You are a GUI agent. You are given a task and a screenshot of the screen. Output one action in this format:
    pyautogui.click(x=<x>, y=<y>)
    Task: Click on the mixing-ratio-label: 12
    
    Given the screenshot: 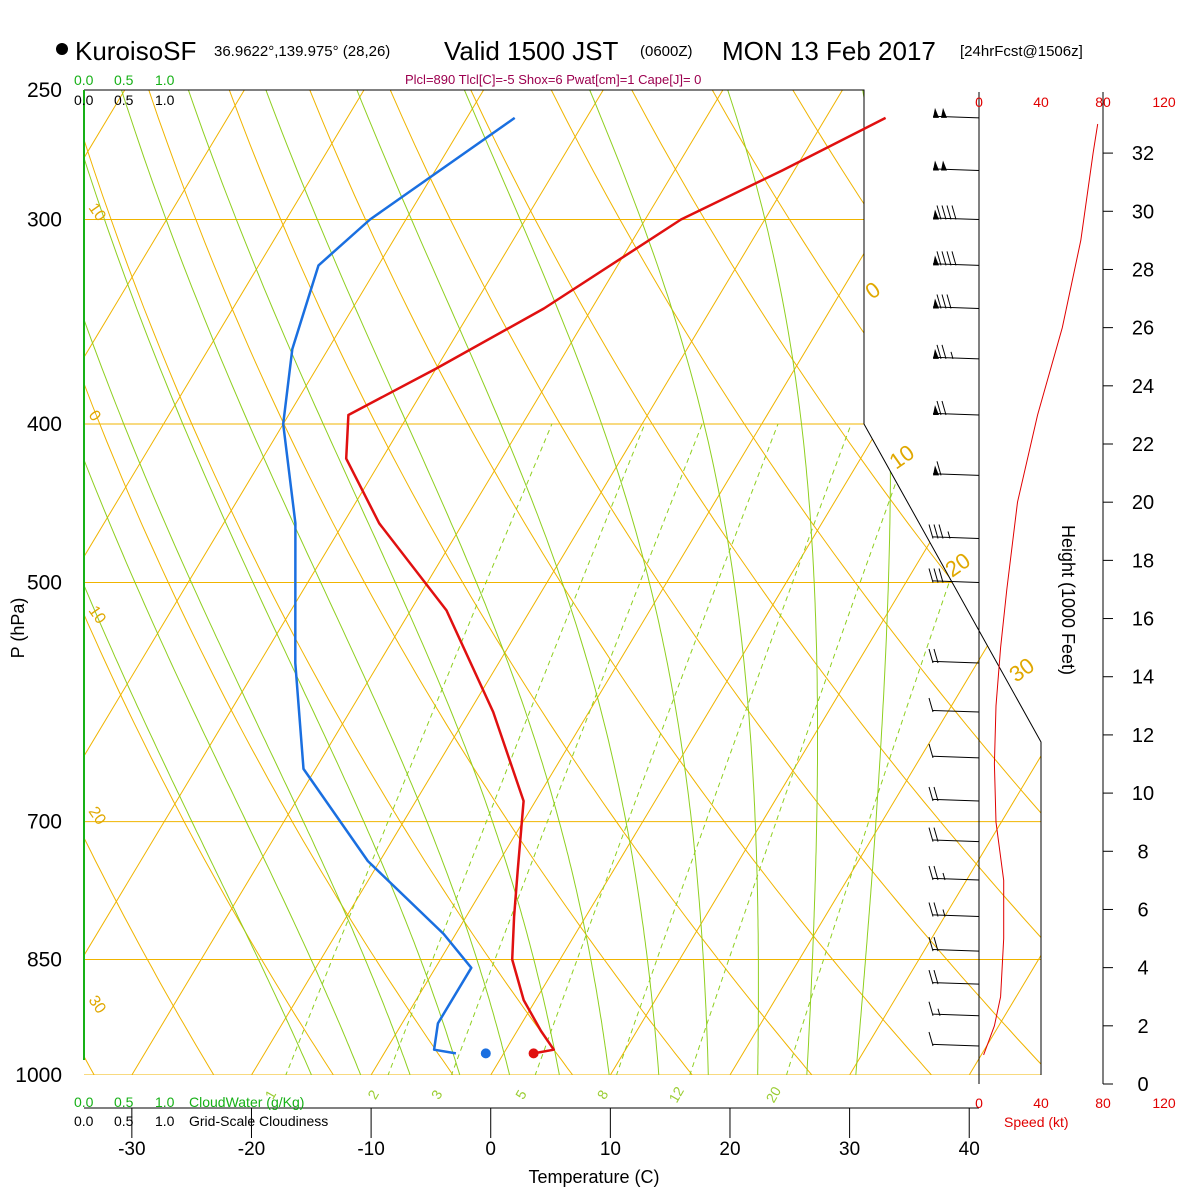 What is the action you would take?
    pyautogui.click(x=676, y=1095)
    